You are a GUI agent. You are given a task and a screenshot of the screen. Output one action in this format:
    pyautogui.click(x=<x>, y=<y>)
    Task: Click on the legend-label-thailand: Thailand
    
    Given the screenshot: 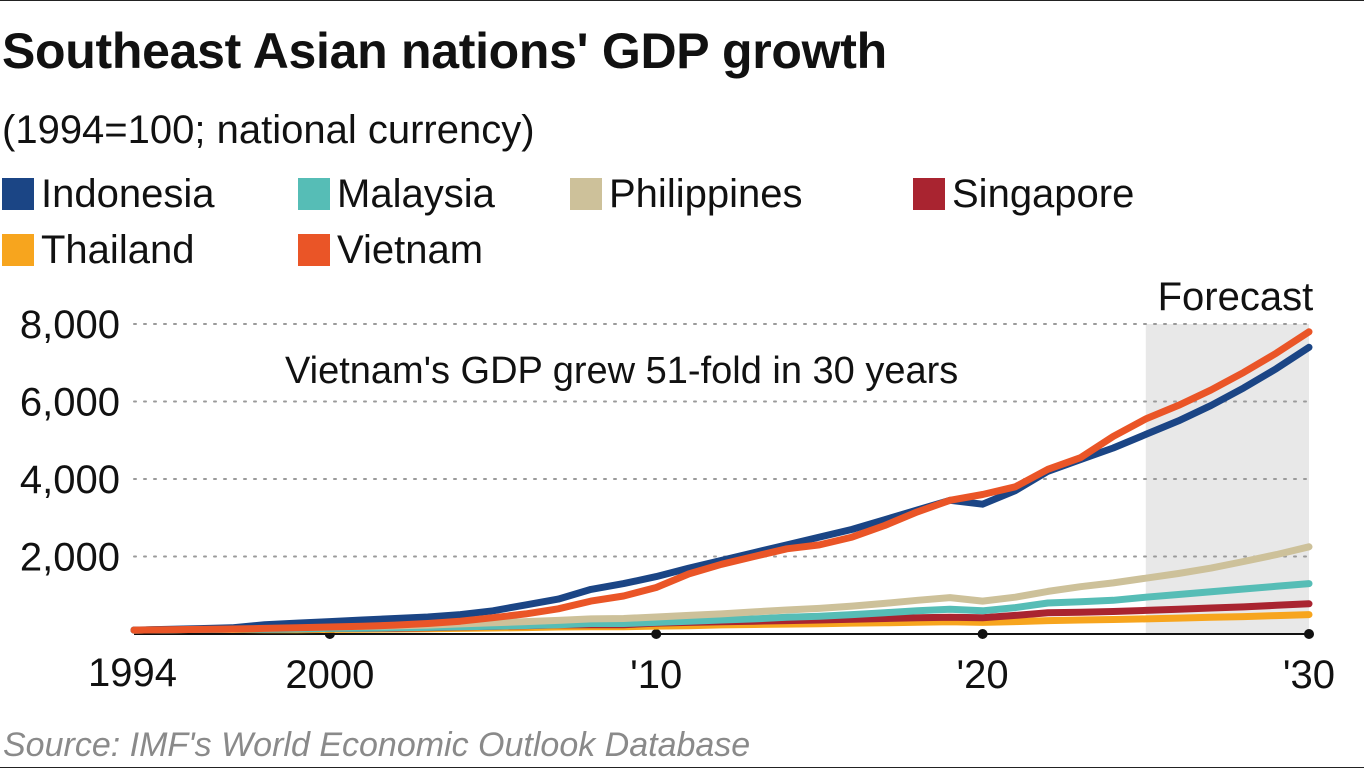 What is the action you would take?
    pyautogui.click(x=118, y=249)
    